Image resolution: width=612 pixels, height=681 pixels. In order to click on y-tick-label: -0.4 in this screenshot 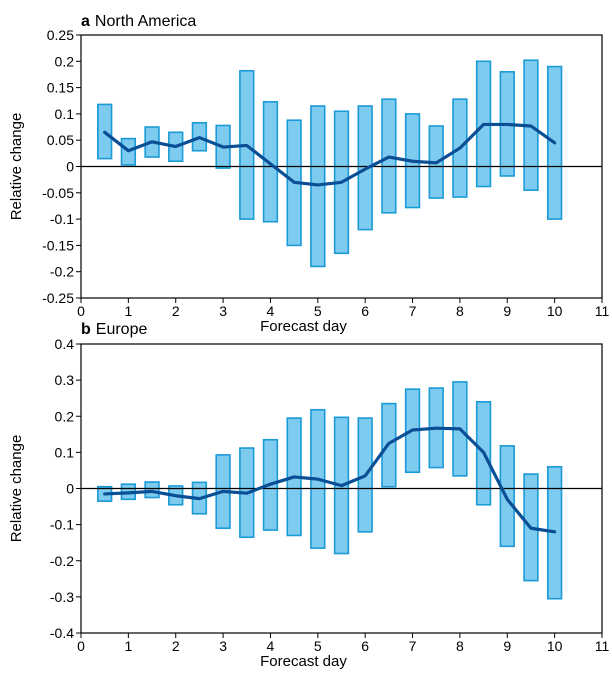, I will do `click(62, 633)`.